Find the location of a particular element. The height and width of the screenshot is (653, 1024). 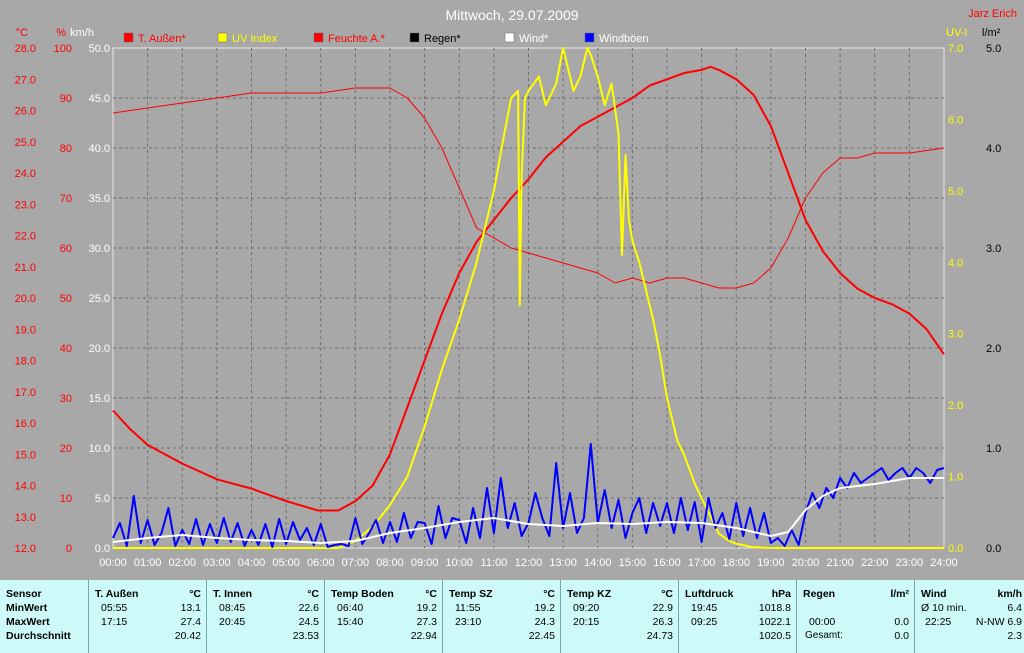

uvi-axis-tick: 3.0 is located at coordinates (955, 335).